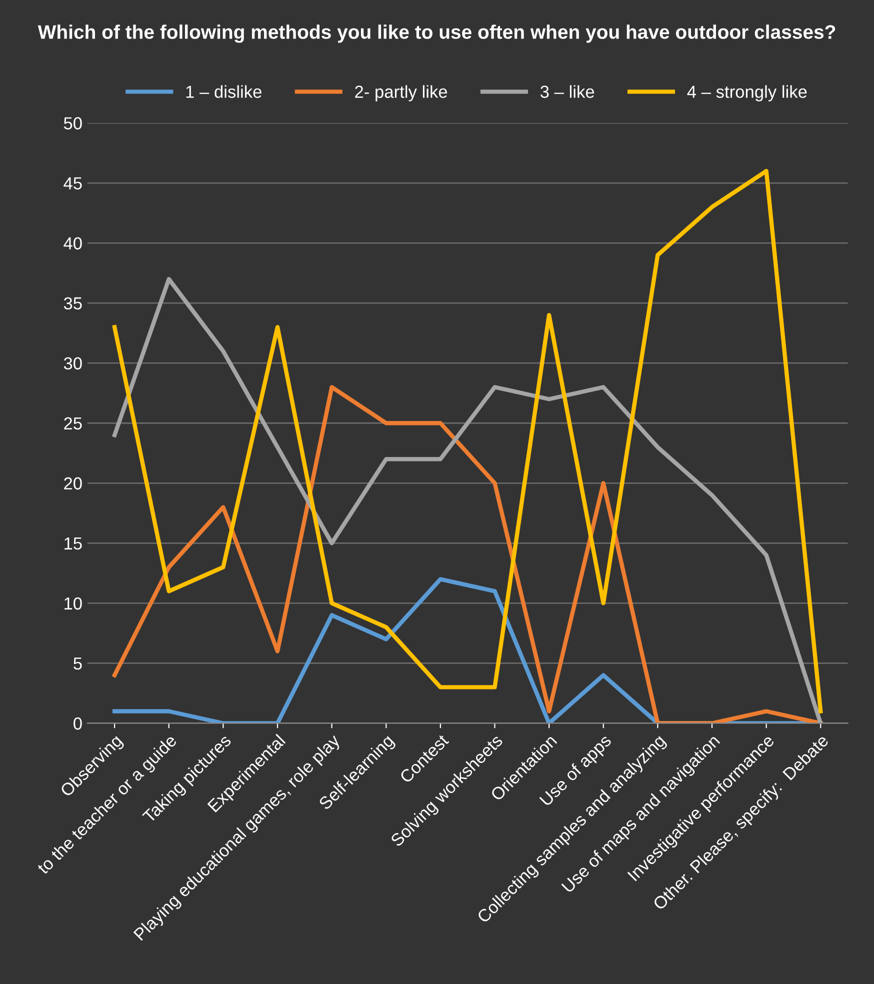  I want to click on y-tick-label: 30, so click(73, 363).